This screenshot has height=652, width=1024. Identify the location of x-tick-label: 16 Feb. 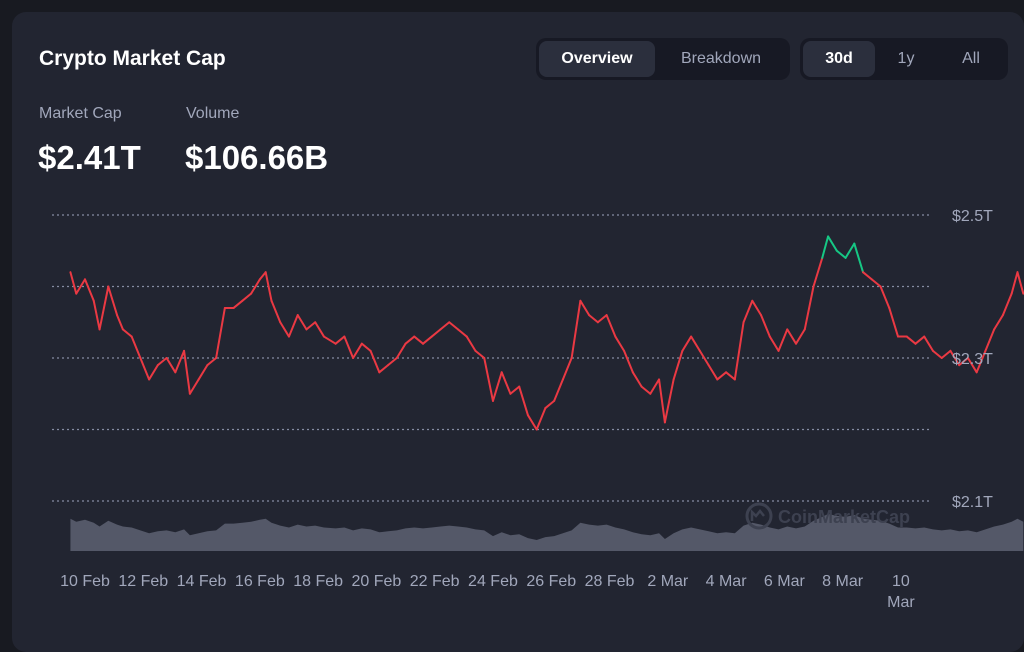
(260, 581).